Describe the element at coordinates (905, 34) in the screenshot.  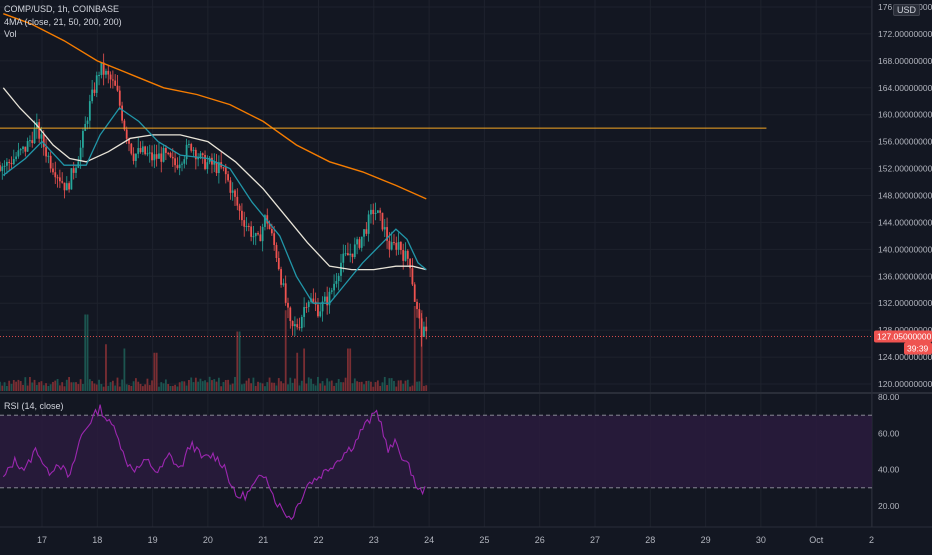
I see `price-tick-label: 172.00000000` at that location.